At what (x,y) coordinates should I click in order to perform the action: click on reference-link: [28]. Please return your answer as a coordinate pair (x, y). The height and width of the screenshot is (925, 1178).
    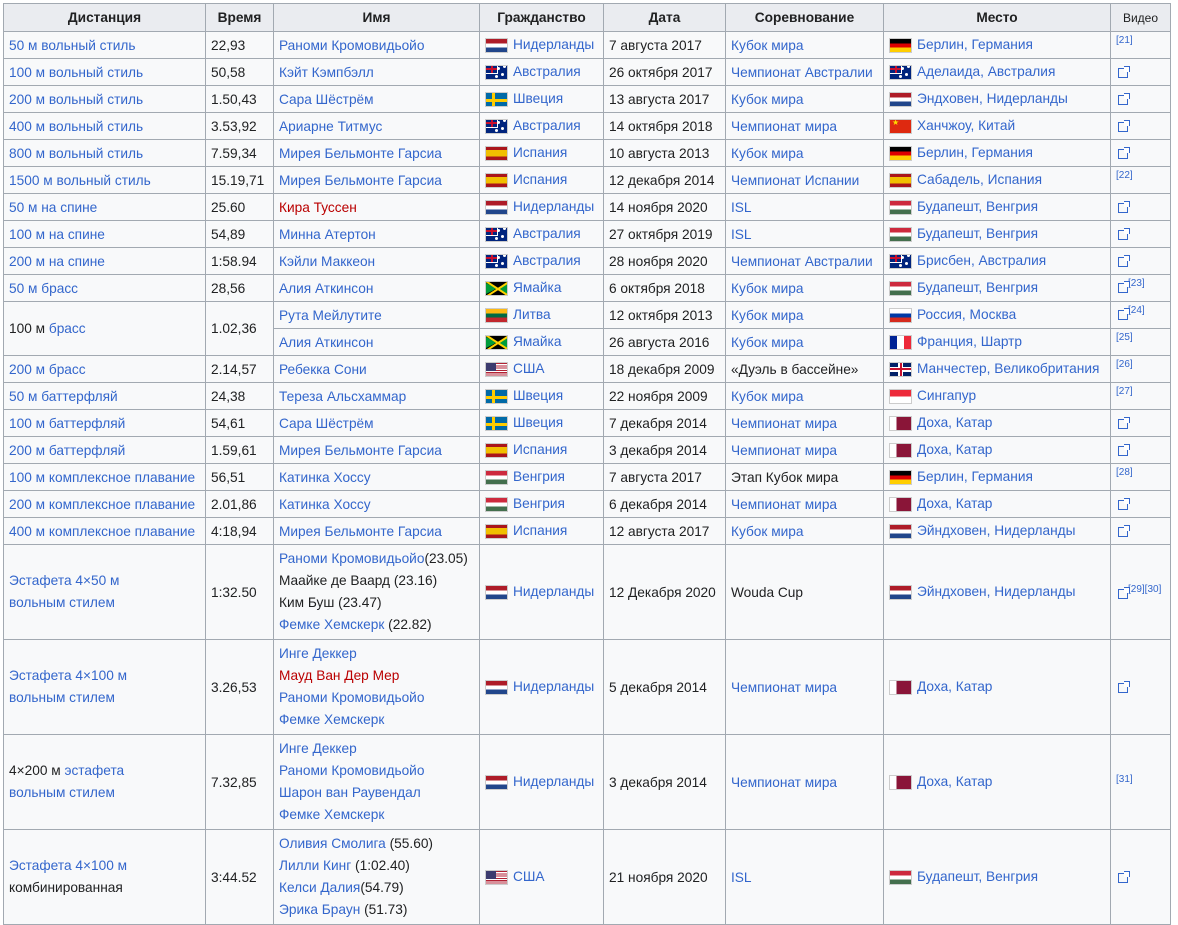
    Looking at the image, I should click on (1124, 472).